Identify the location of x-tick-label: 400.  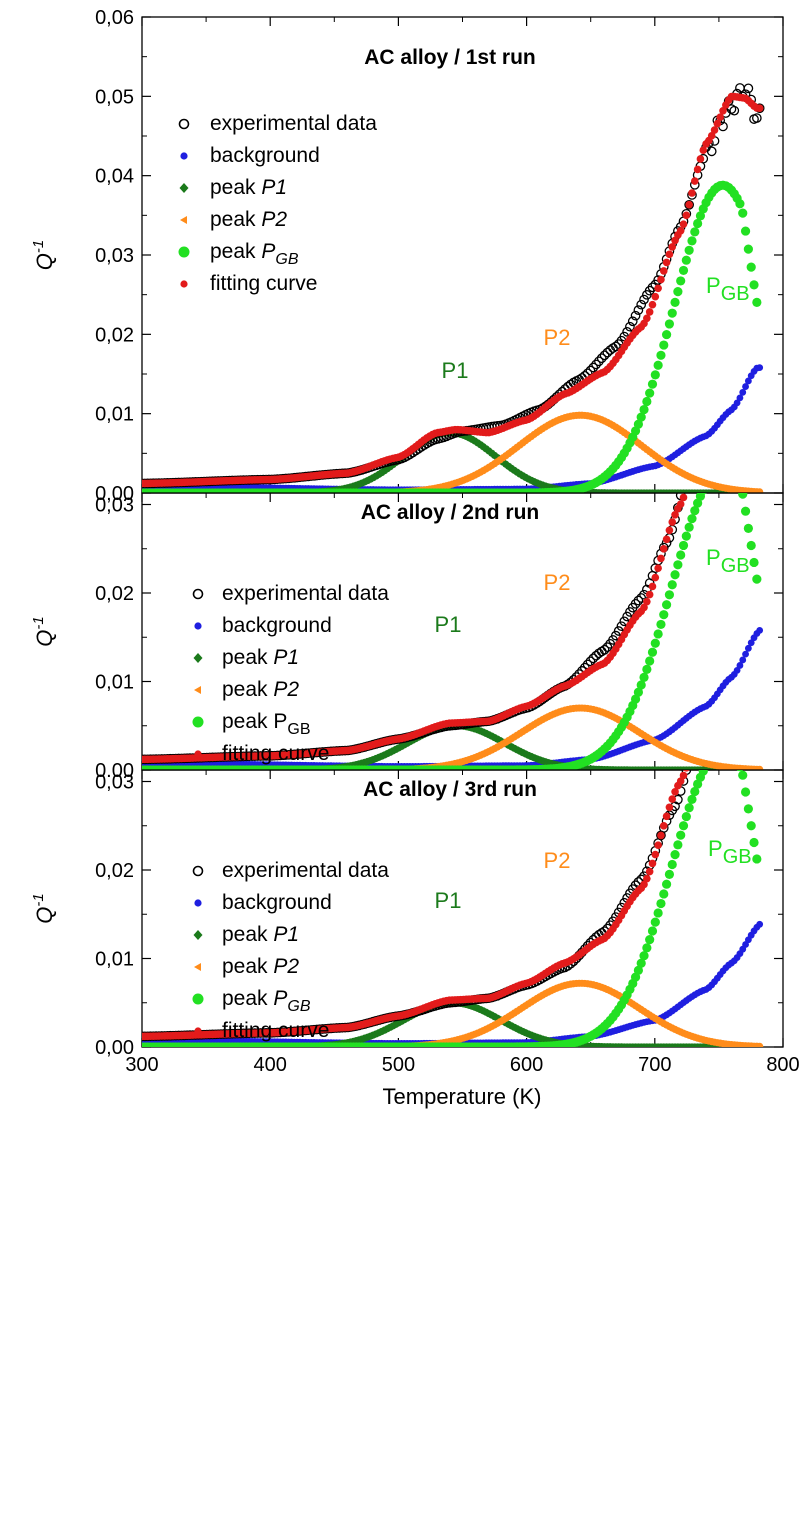
(270, 1065).